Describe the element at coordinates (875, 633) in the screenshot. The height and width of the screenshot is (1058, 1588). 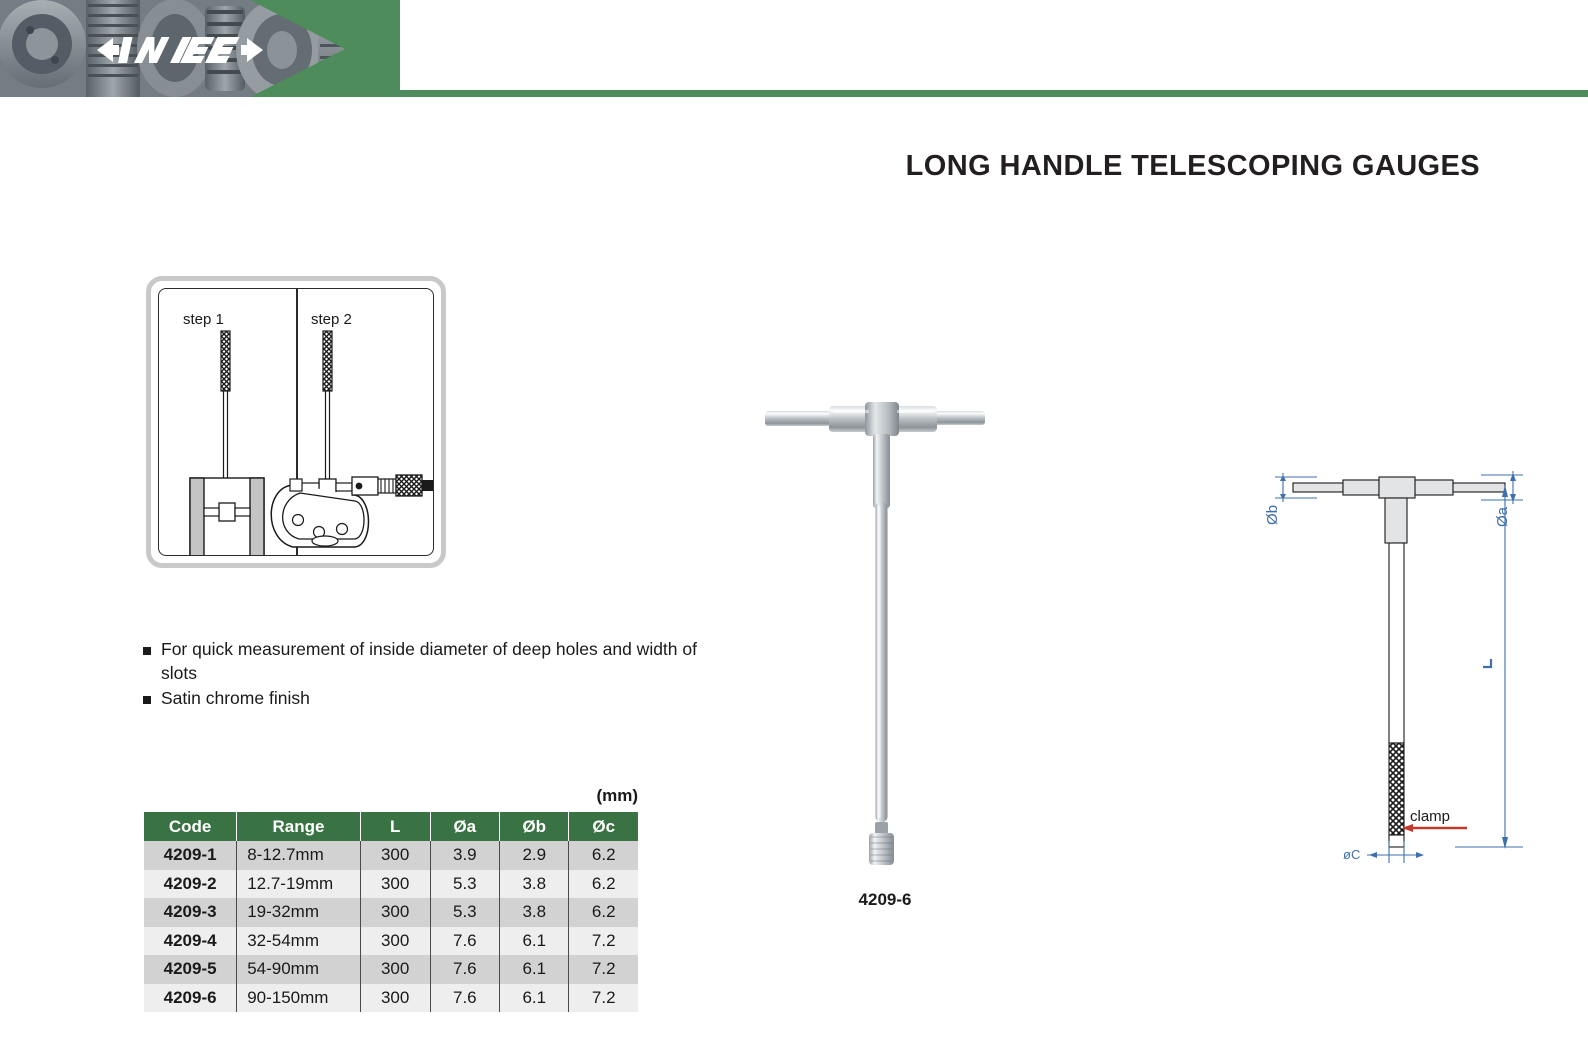
I see `product-photo-svg` at that location.